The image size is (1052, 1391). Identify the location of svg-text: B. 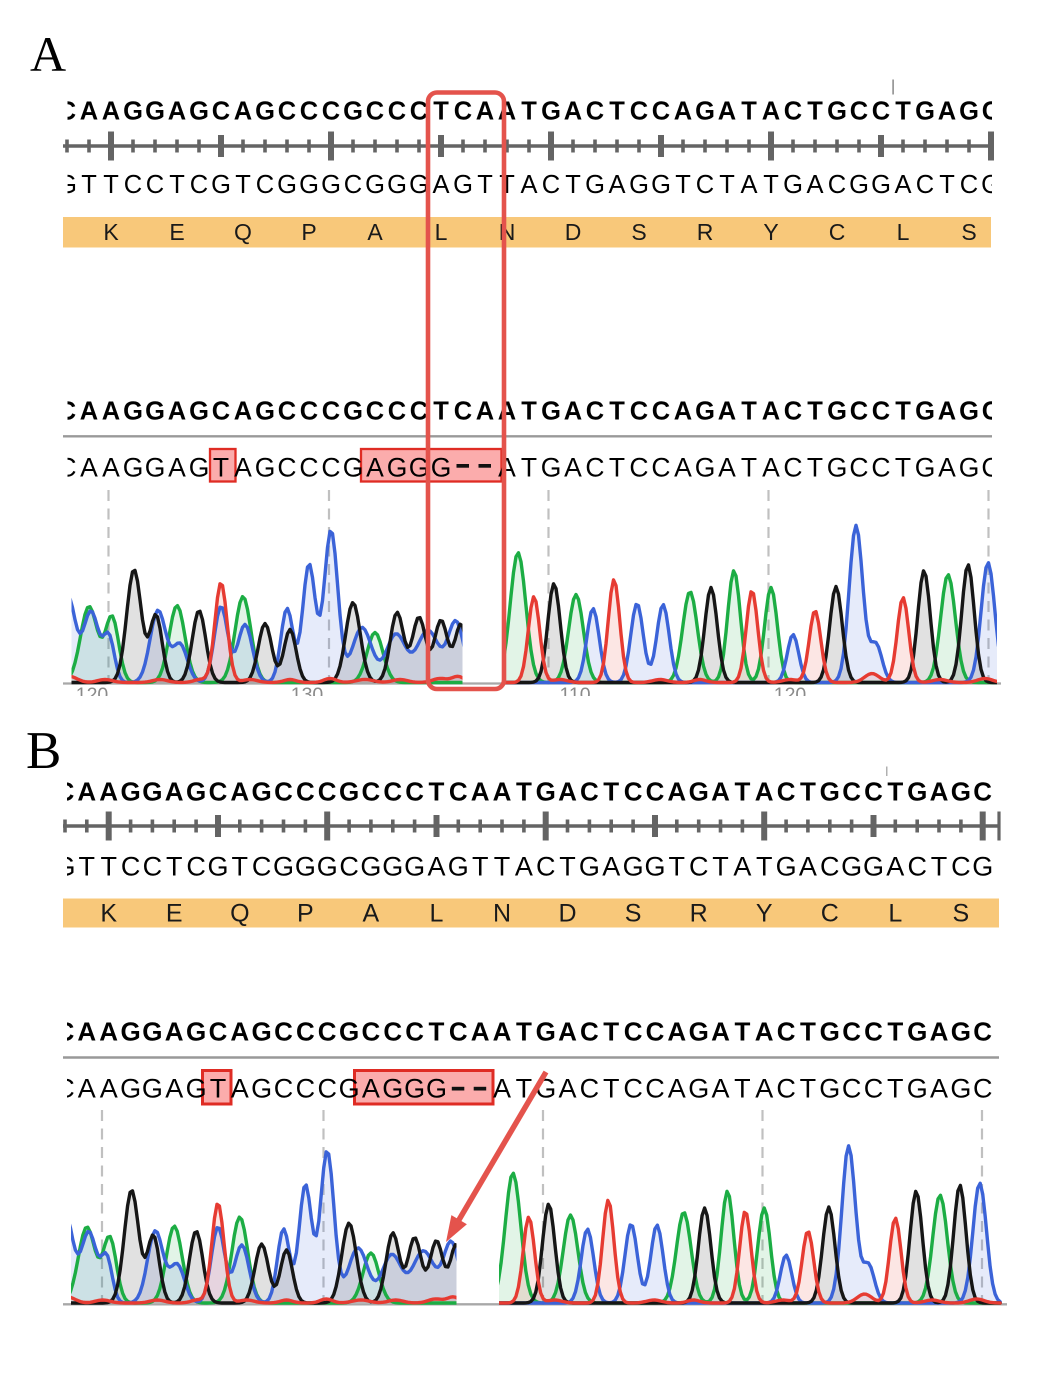
(43, 751).